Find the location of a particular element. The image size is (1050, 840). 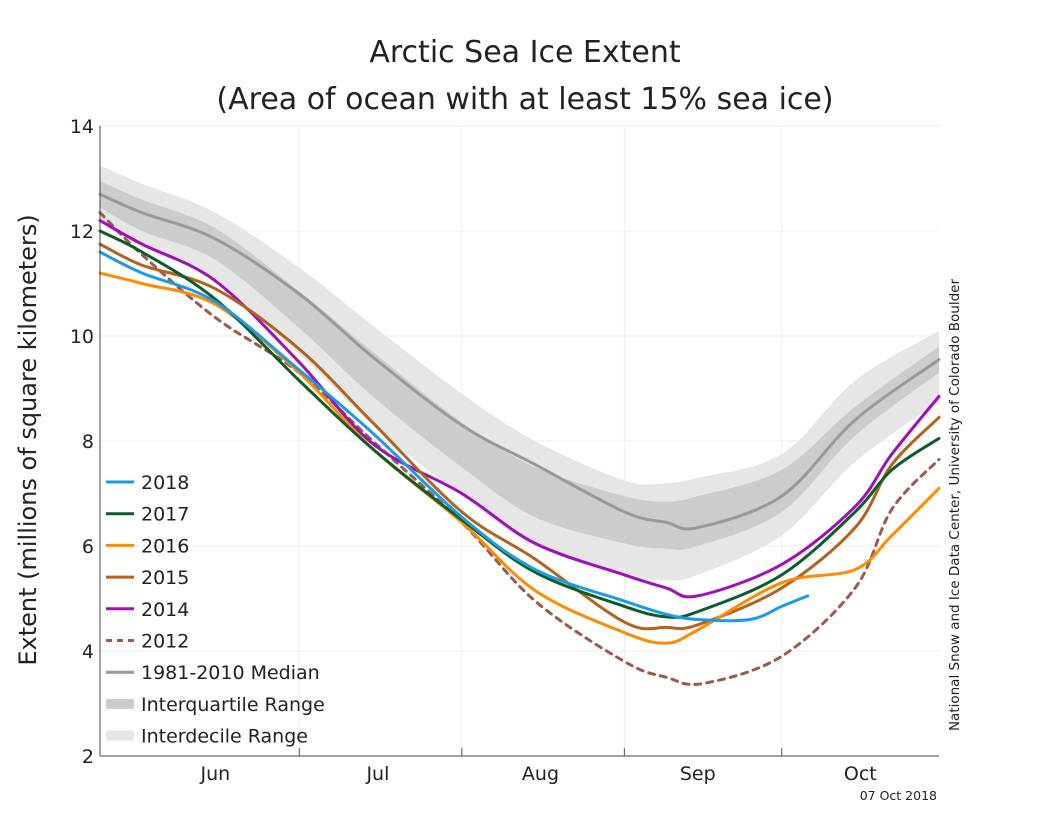

date-stamp: 07 Oct 2018 is located at coordinates (898, 795).